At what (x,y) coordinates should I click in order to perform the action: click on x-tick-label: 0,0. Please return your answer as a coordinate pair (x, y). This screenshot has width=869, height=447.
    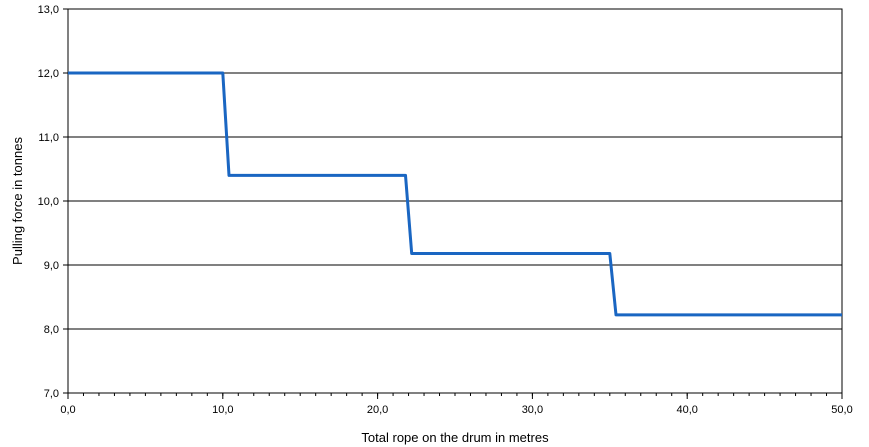
    Looking at the image, I should click on (67, 410).